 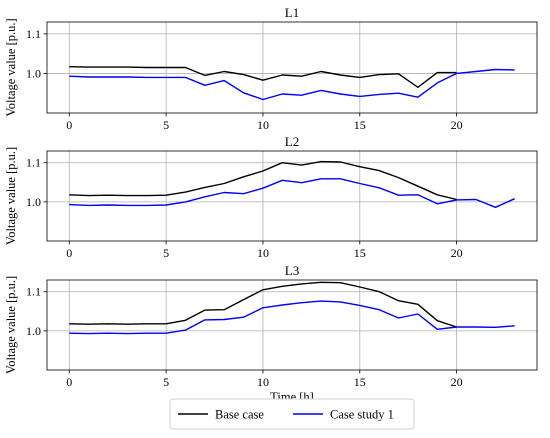 What do you see at coordinates (292, 141) in the screenshot?
I see `panel-title: L2` at bounding box center [292, 141].